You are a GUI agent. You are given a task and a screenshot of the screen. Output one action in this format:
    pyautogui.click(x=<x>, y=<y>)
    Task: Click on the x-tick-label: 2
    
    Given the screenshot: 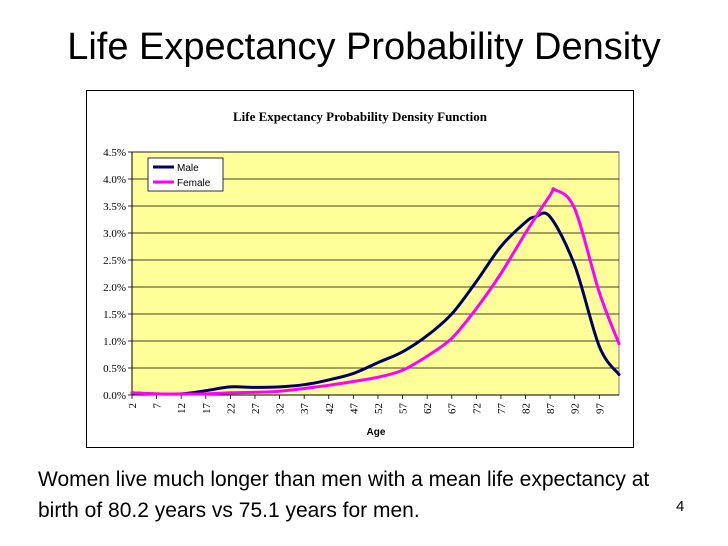 What is the action you would take?
    pyautogui.click(x=133, y=406)
    